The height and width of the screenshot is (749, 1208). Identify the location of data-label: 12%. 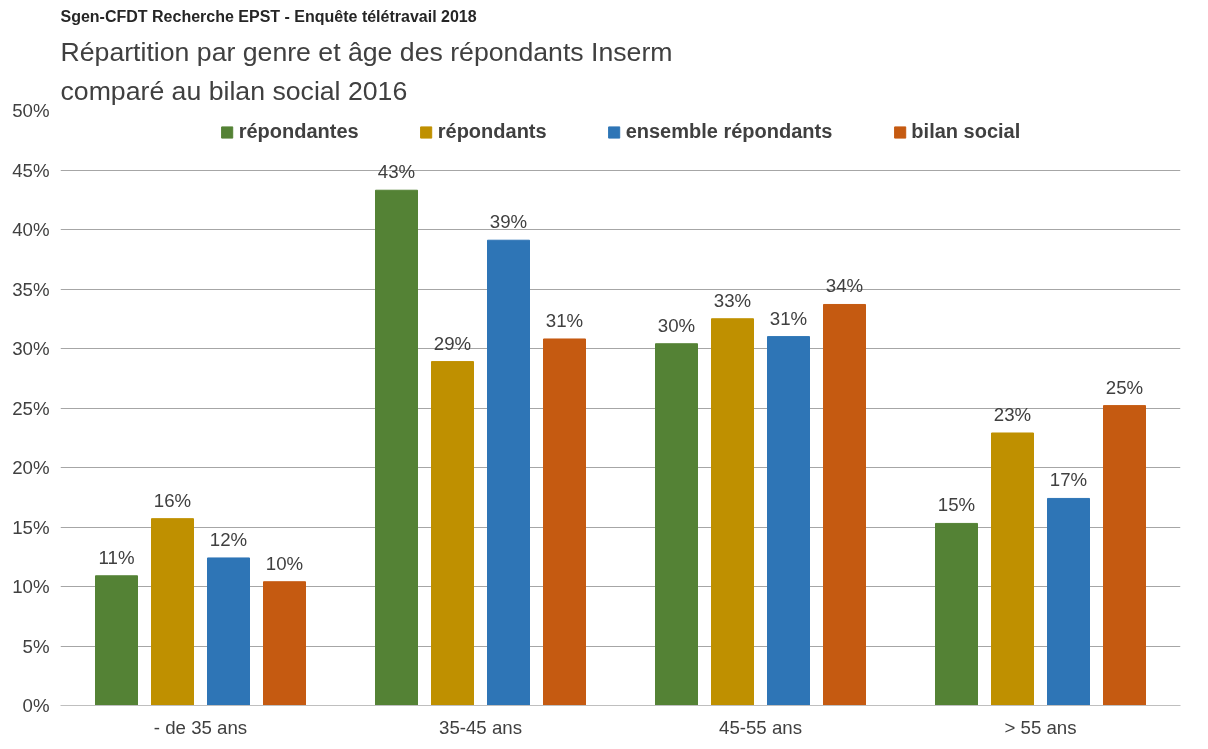
(228, 539).